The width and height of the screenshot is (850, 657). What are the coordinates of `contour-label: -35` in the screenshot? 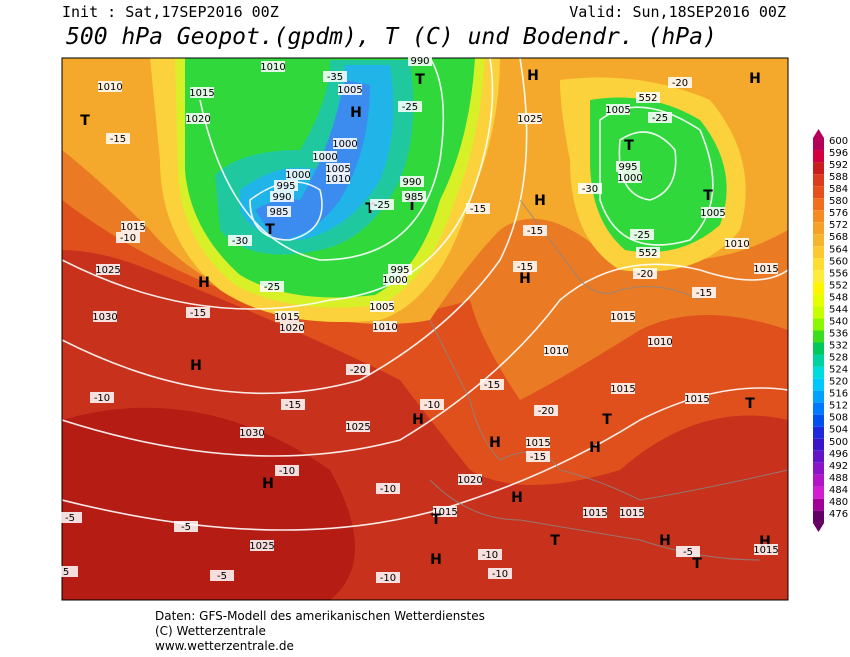 It's located at (335, 77).